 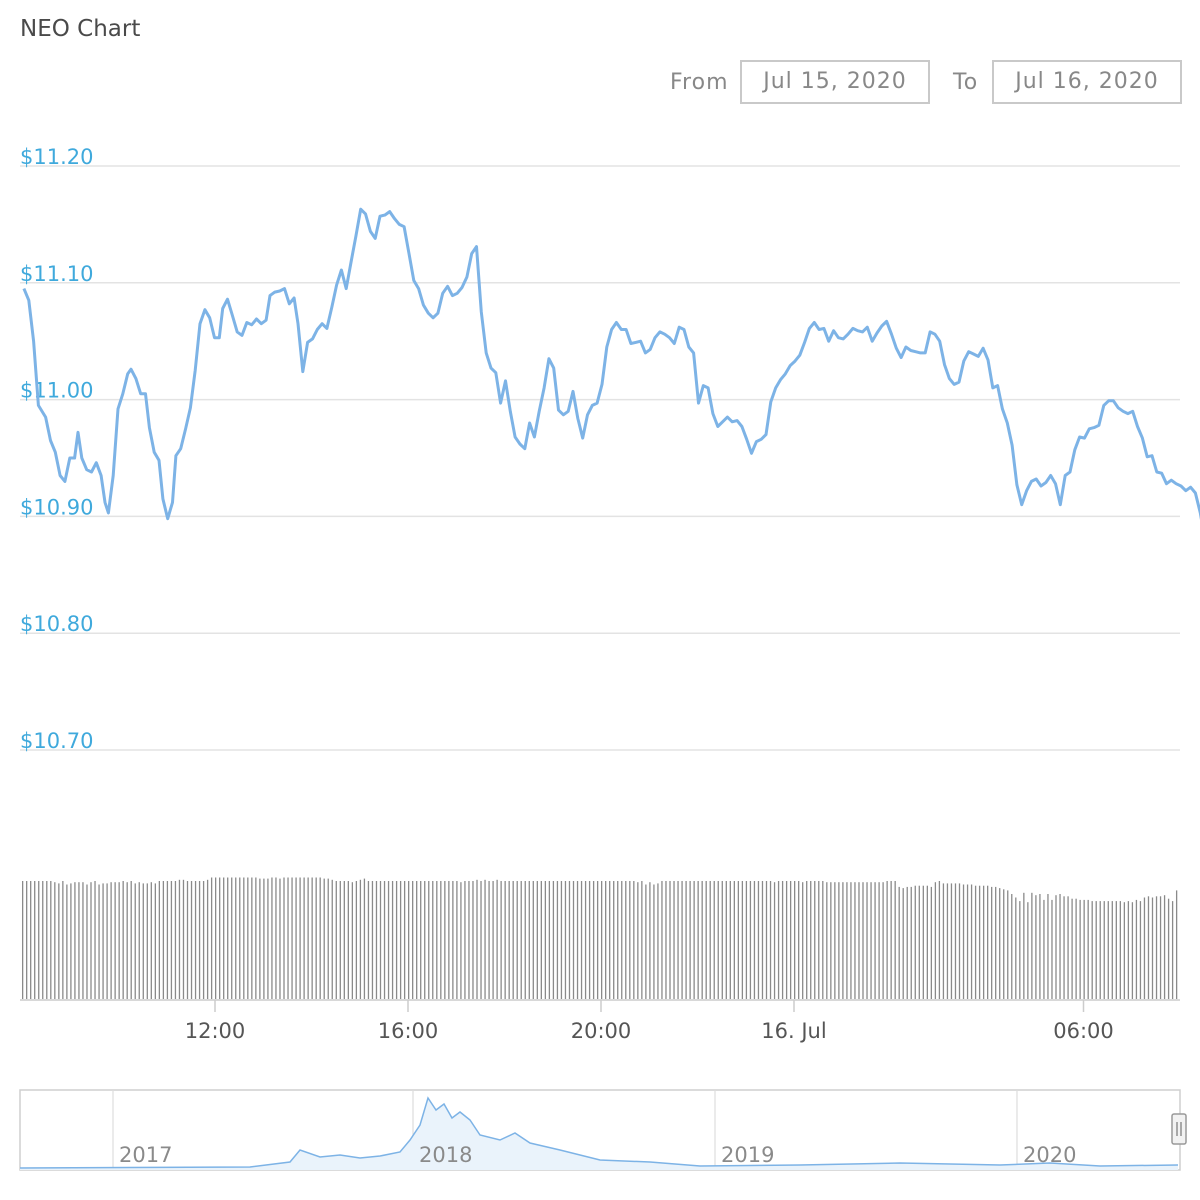 I want to click on to-date-input: Jul 16, 2020, so click(x=1087, y=82).